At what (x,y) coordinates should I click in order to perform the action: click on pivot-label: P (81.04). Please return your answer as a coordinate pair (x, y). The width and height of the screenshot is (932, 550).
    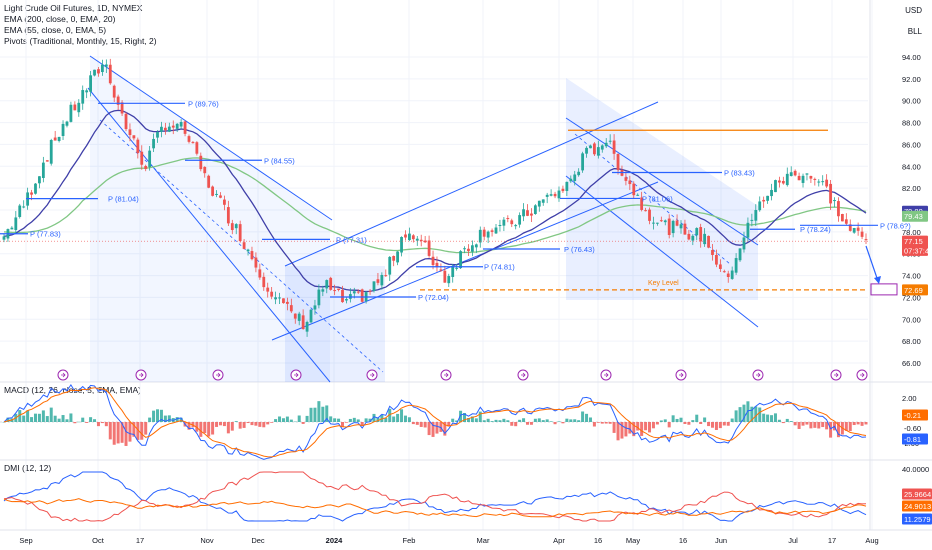
    Looking at the image, I should click on (123, 199).